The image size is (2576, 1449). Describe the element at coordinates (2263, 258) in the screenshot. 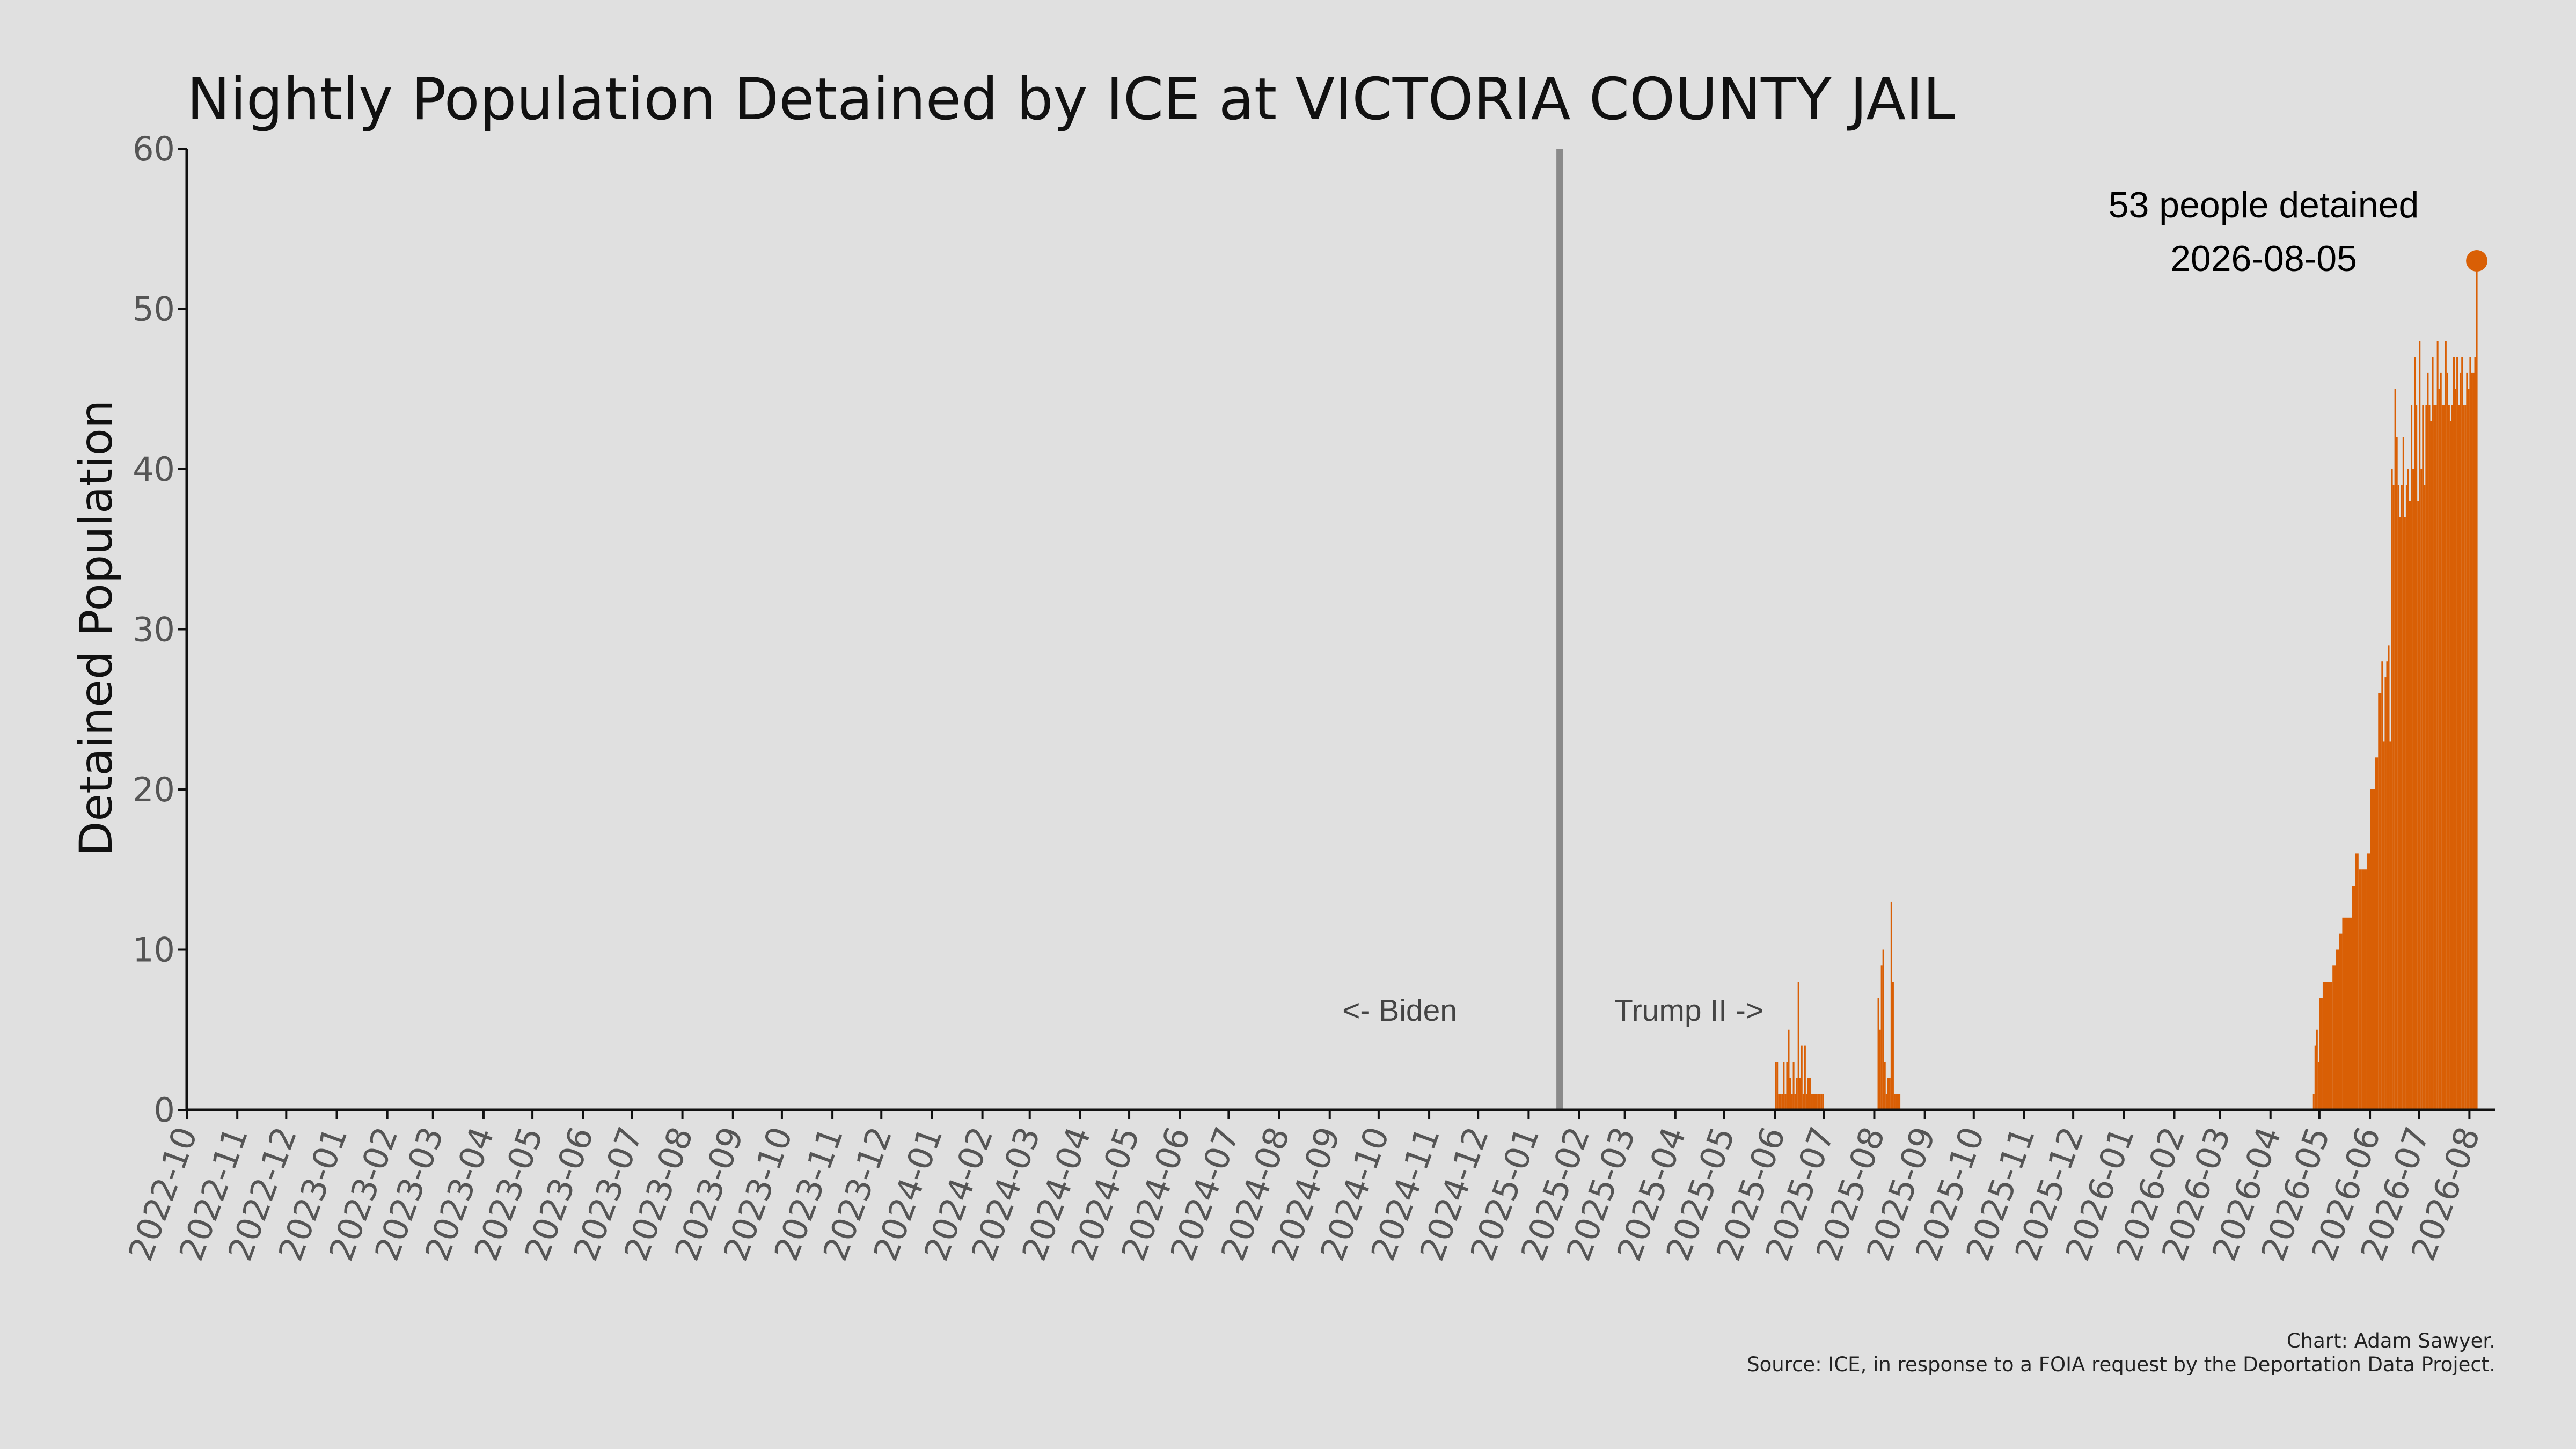

I see `peak-label-date: 2026-08-05` at that location.